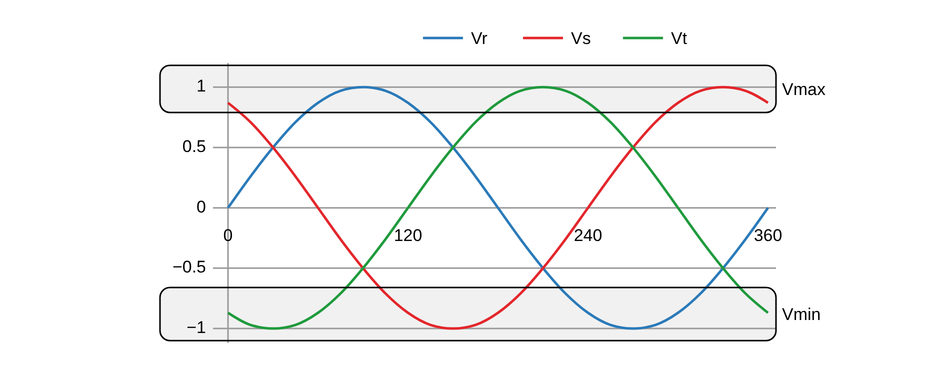  Describe the element at coordinates (768, 235) in the screenshot. I see `x-tick-label: 360` at that location.